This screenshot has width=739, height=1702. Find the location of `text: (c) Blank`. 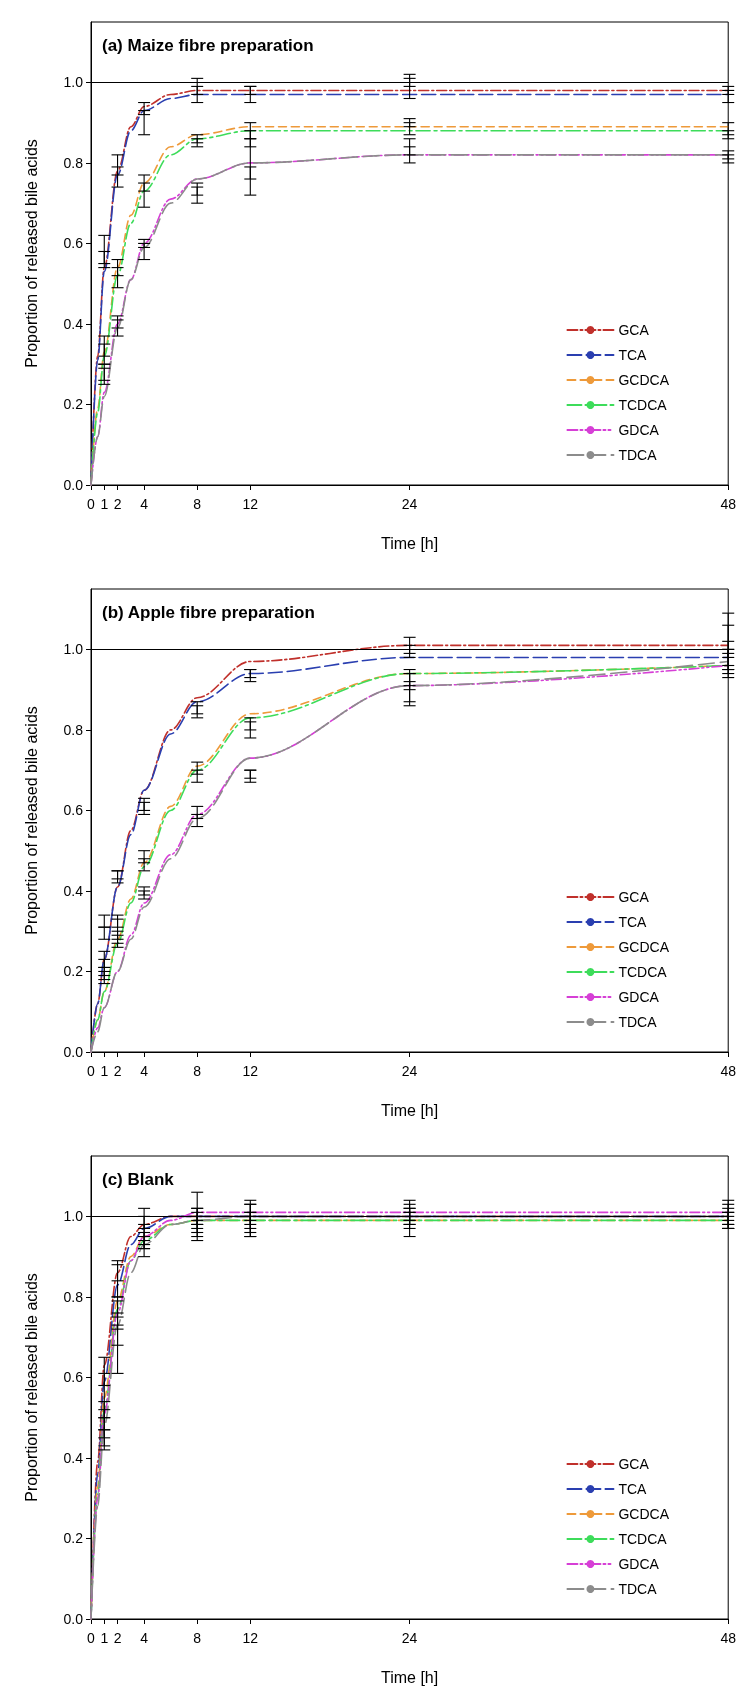

text: (c) Blank is located at coordinates (138, 1179).